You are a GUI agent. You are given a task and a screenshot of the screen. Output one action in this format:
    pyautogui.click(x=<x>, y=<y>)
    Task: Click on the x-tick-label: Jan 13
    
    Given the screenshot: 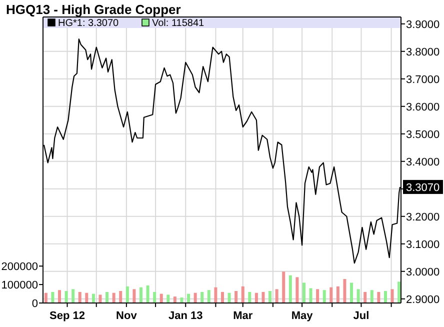 What is the action you would take?
    pyautogui.click(x=185, y=316)
    